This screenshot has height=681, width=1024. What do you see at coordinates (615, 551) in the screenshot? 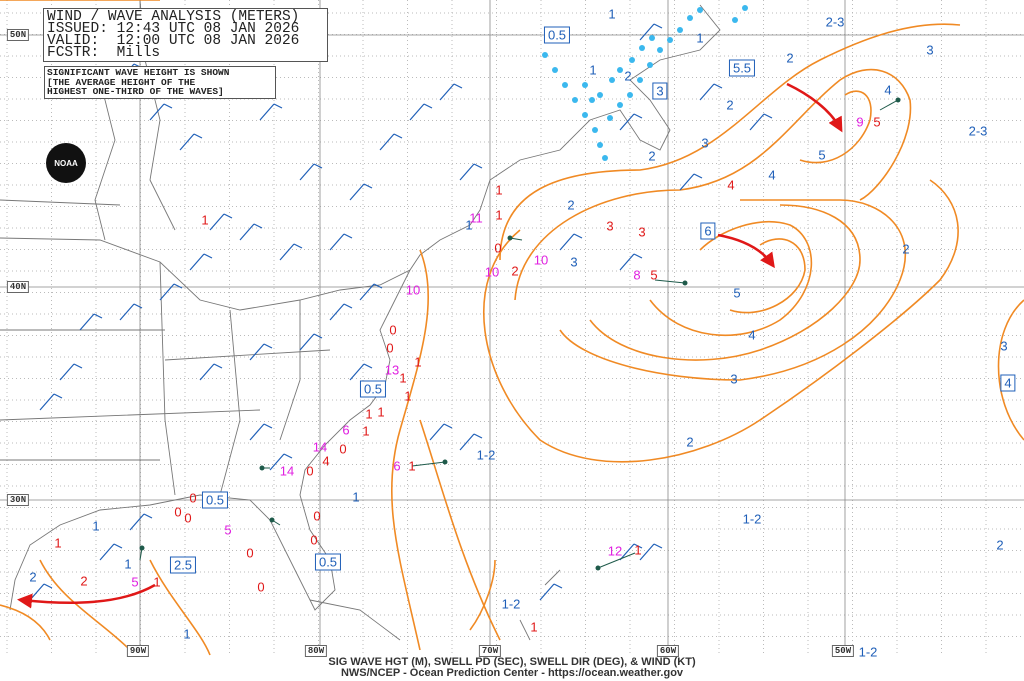
I see `swell-period-value: 12` at bounding box center [615, 551].